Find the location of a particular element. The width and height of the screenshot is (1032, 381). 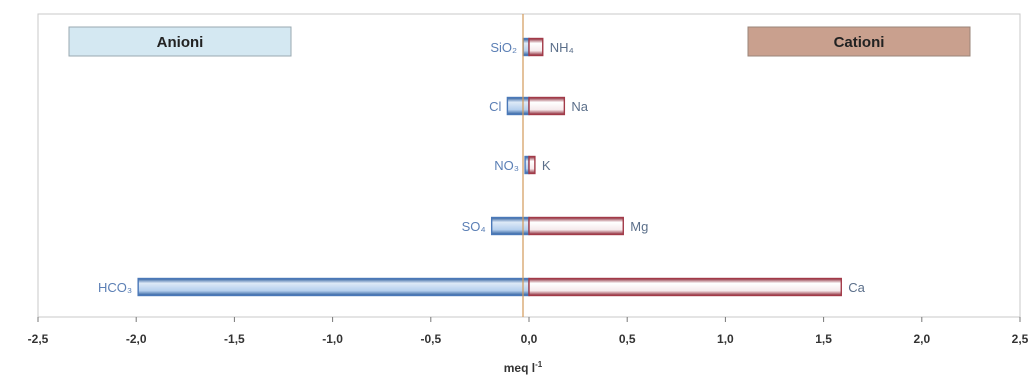

x-tick-label: 0,0 is located at coordinates (529, 339).